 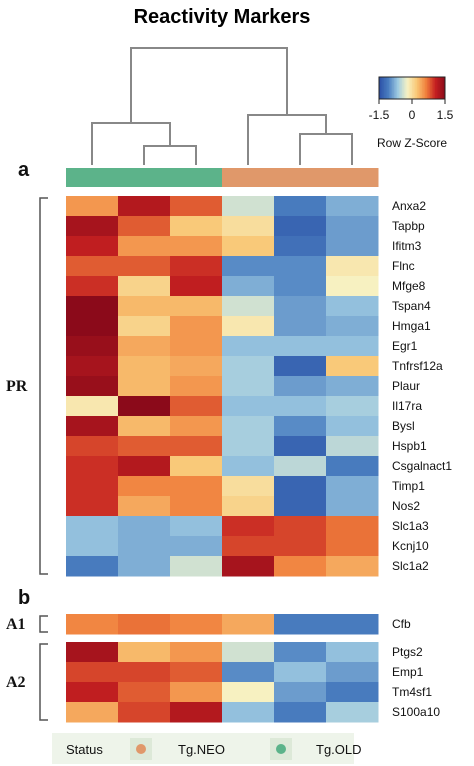 I want to click on gene-label: Hspb1, so click(x=409, y=446).